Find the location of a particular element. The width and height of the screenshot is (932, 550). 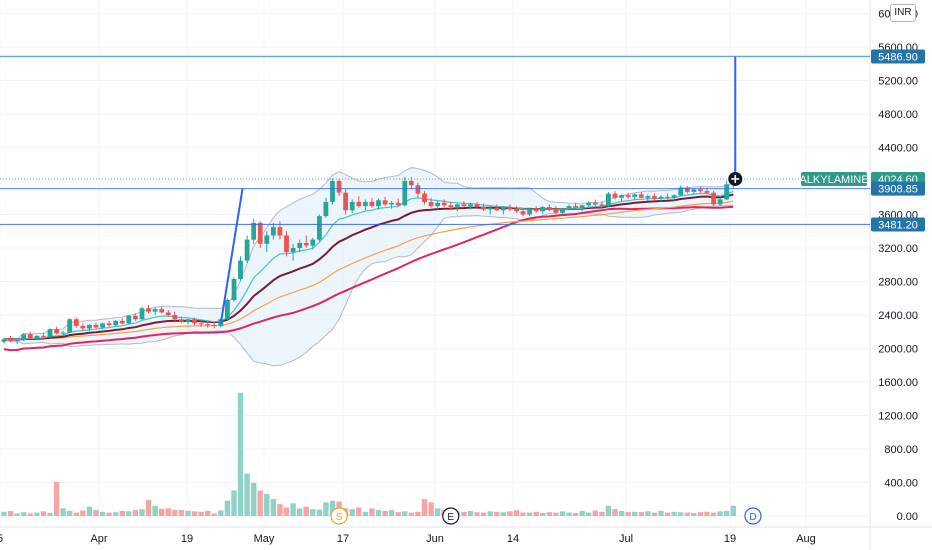

time-tick-label: 19 is located at coordinates (187, 539).